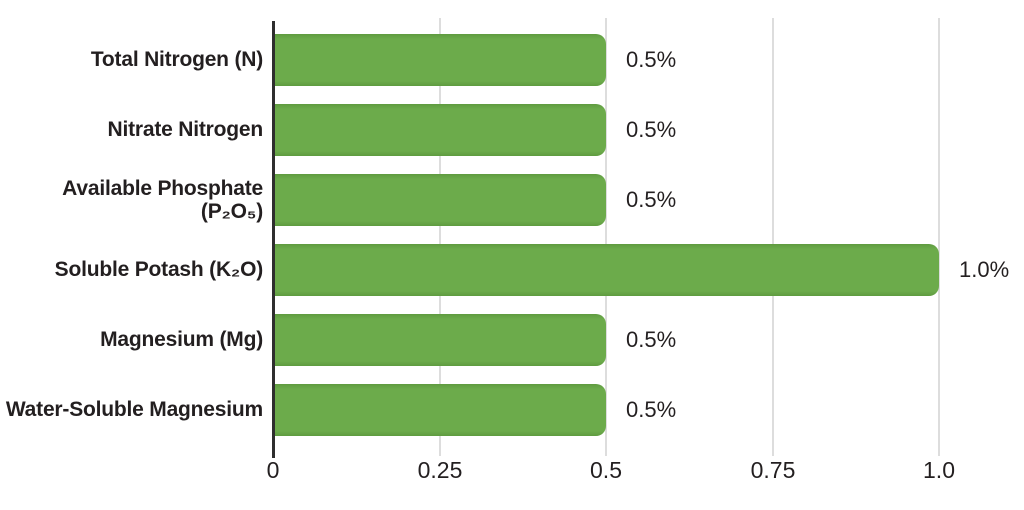 This screenshot has width=1024, height=510. I want to click on category-label: Total Nitrogen (N), so click(176, 60).